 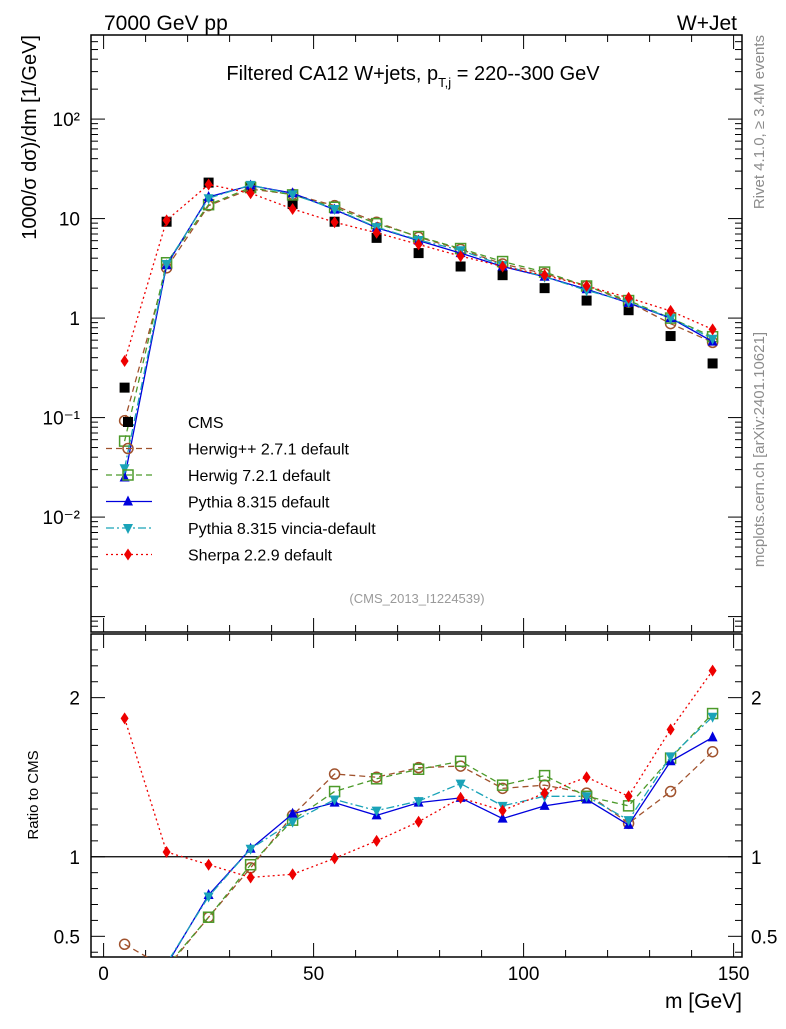 I want to click on ratio-y-tick-label-right: 1, so click(x=756, y=858).